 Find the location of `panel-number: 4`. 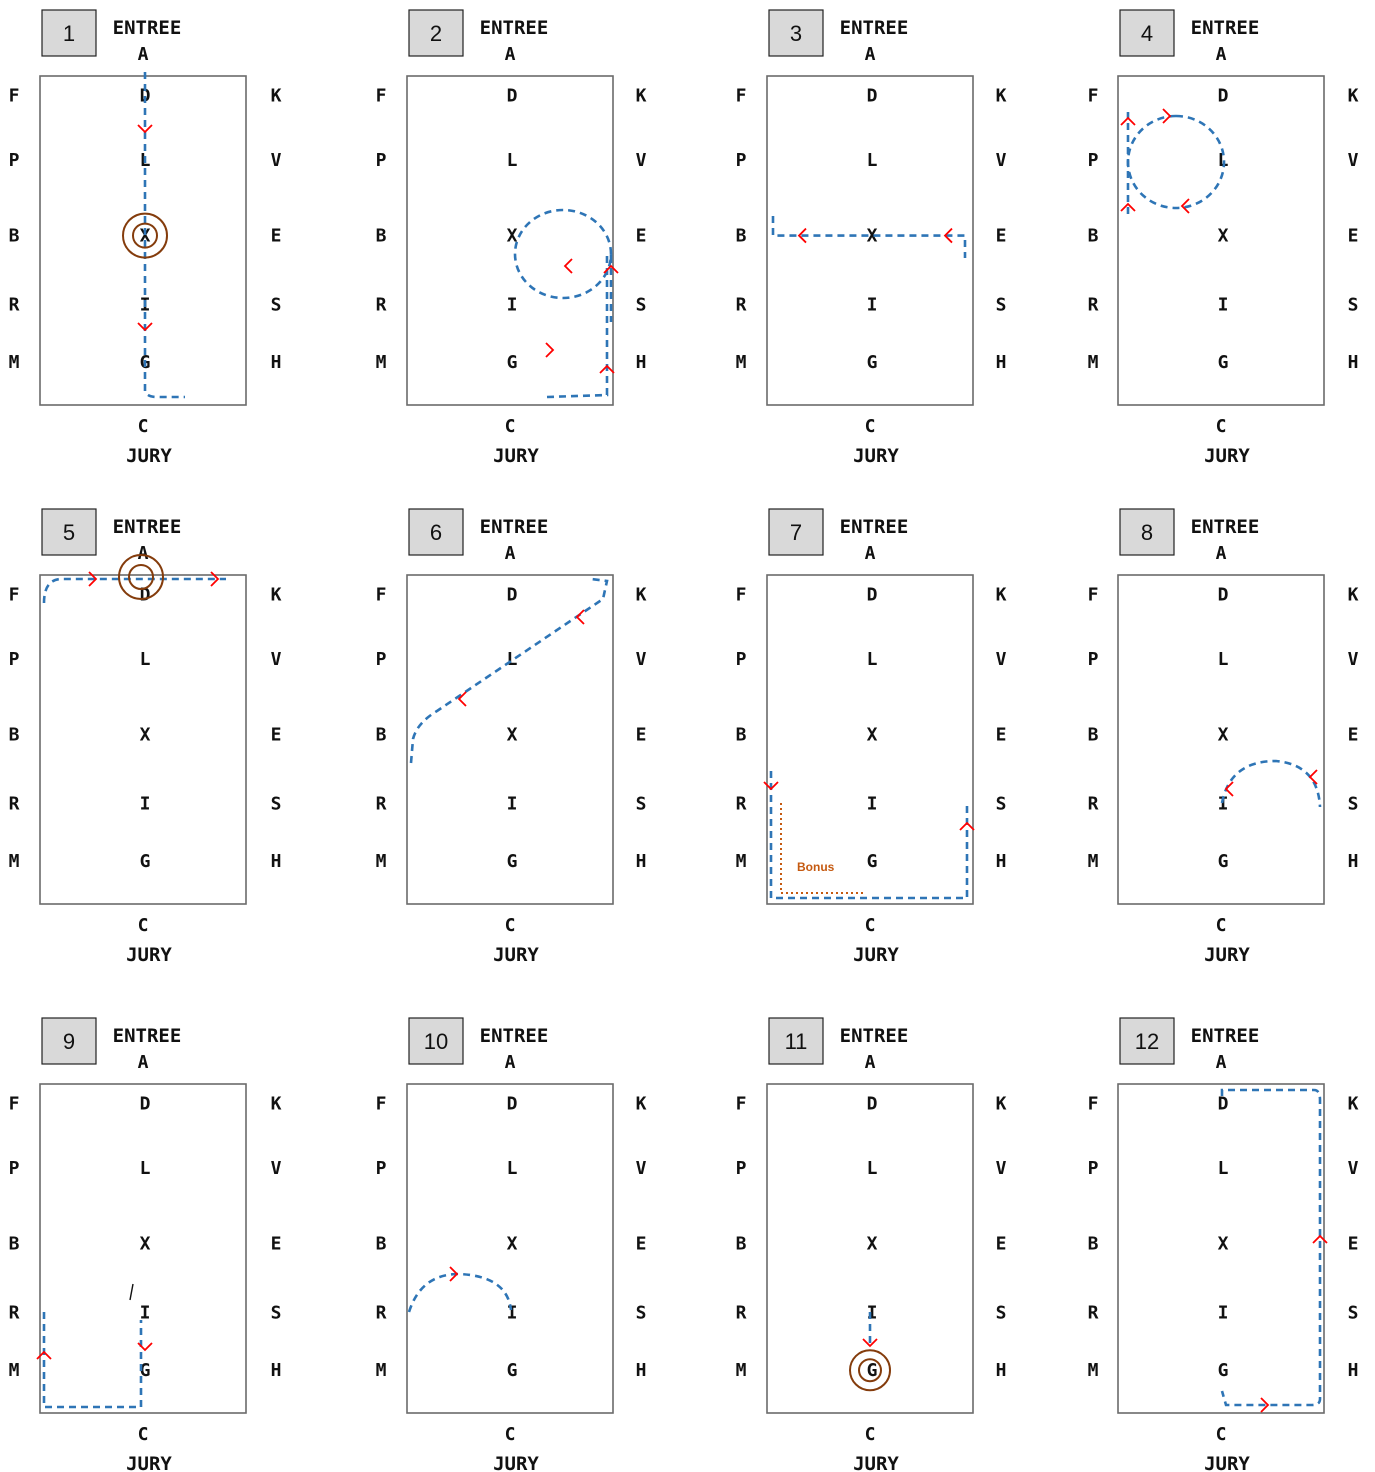

panel-number: 4 is located at coordinates (1147, 33).